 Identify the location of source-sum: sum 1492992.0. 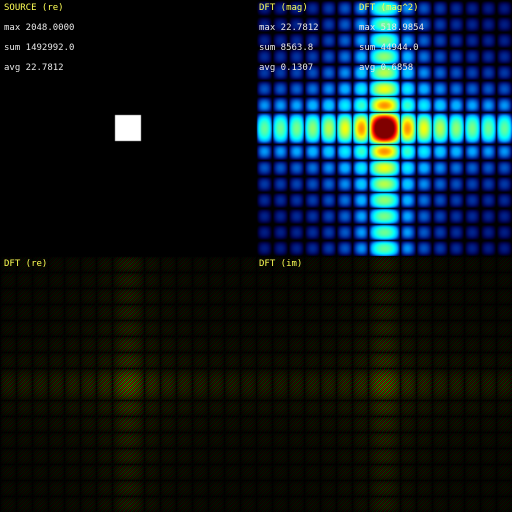
(39, 48).